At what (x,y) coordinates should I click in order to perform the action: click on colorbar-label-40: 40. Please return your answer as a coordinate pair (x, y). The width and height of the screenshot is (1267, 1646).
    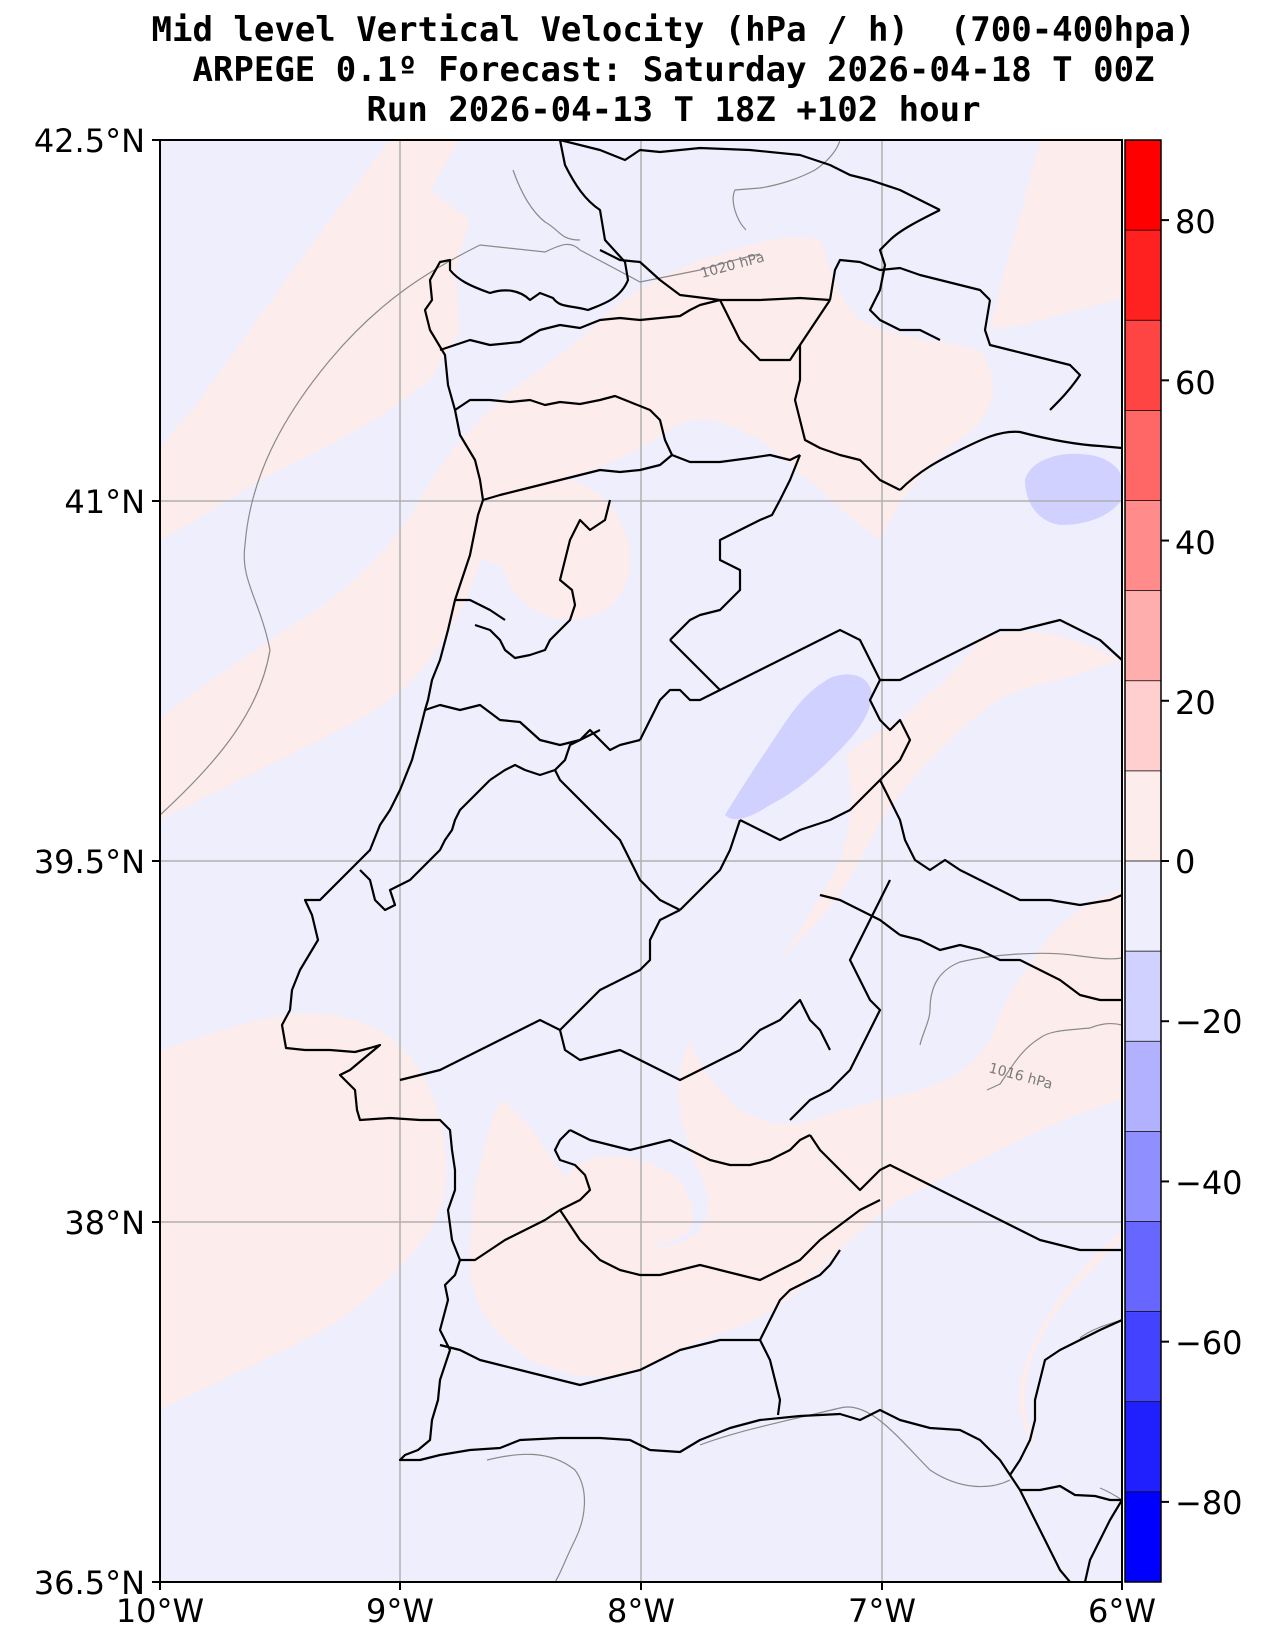
    Looking at the image, I should click on (1195, 543).